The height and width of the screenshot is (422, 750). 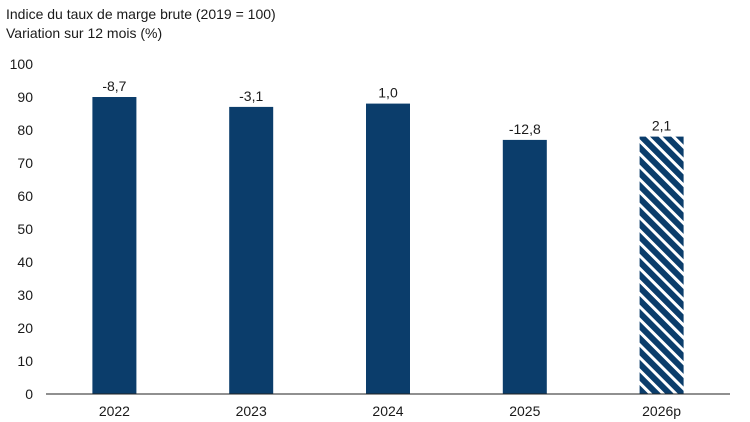 I want to click on data-label: -3,1, so click(x=251, y=96).